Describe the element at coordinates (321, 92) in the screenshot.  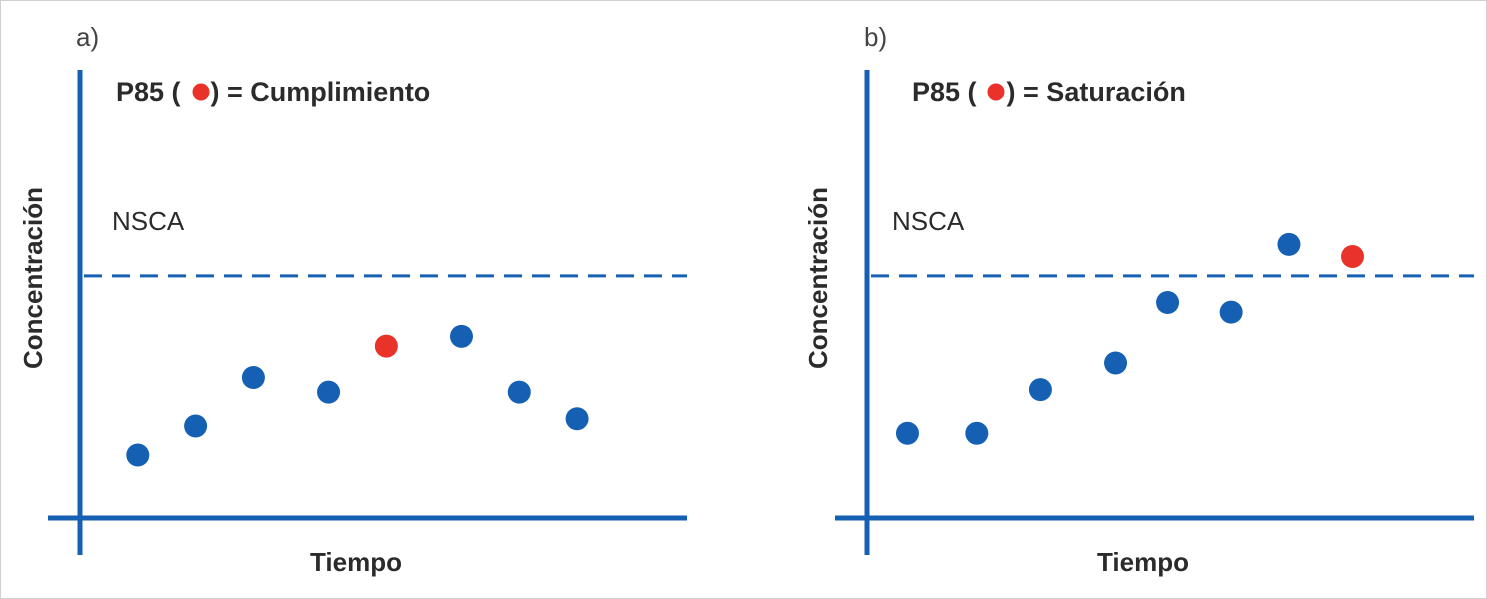
I see `panel-a-title-suffix: ) = Cumplimiento` at that location.